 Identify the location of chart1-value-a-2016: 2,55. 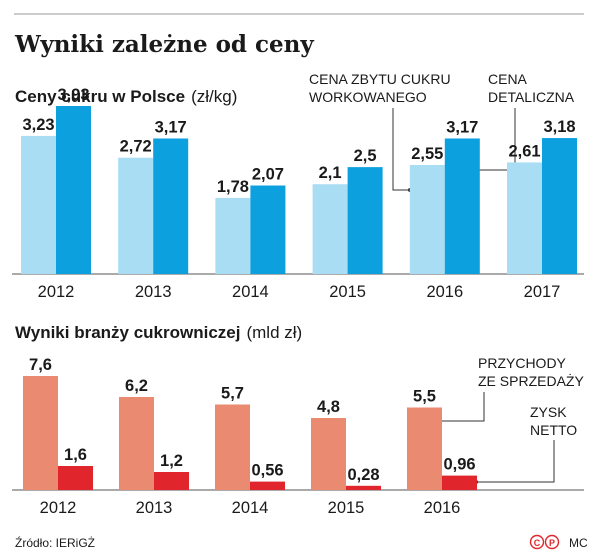
(427, 154).